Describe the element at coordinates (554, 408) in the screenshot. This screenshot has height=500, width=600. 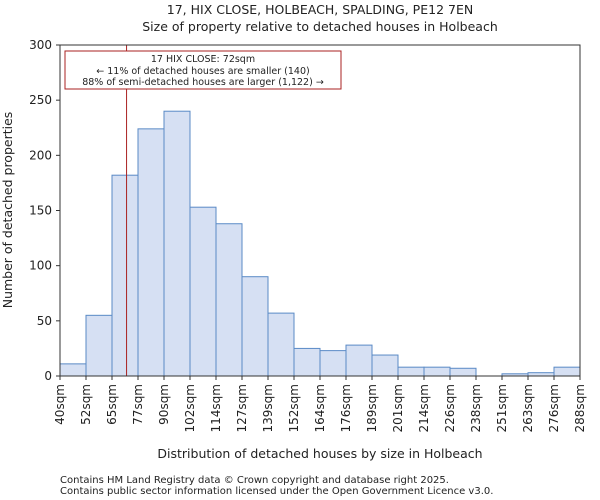
I see `x-tick-label-276sqm: 276sqm` at that location.